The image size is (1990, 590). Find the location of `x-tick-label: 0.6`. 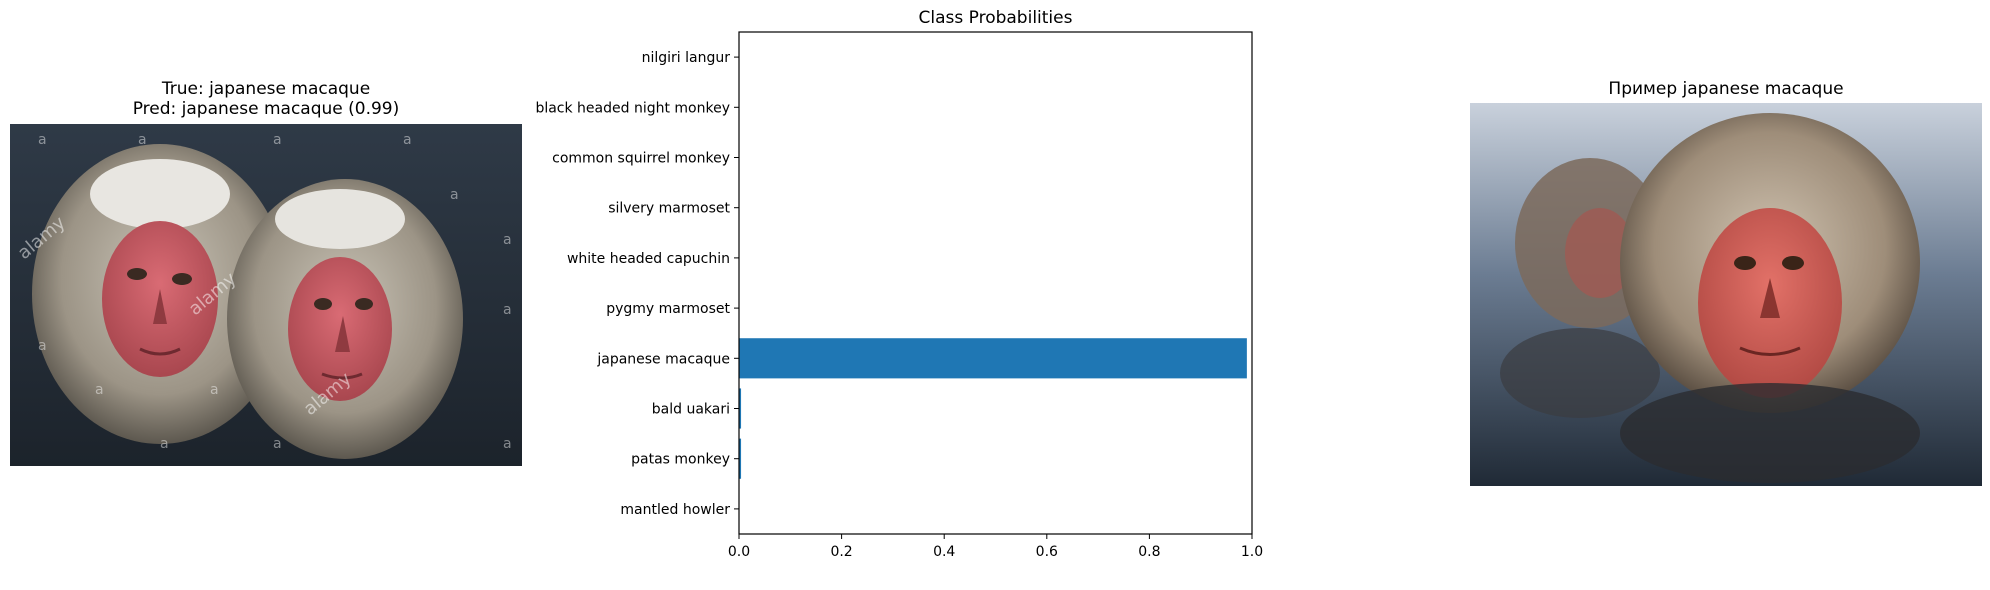

x-tick-label: 0.6 is located at coordinates (1047, 552).